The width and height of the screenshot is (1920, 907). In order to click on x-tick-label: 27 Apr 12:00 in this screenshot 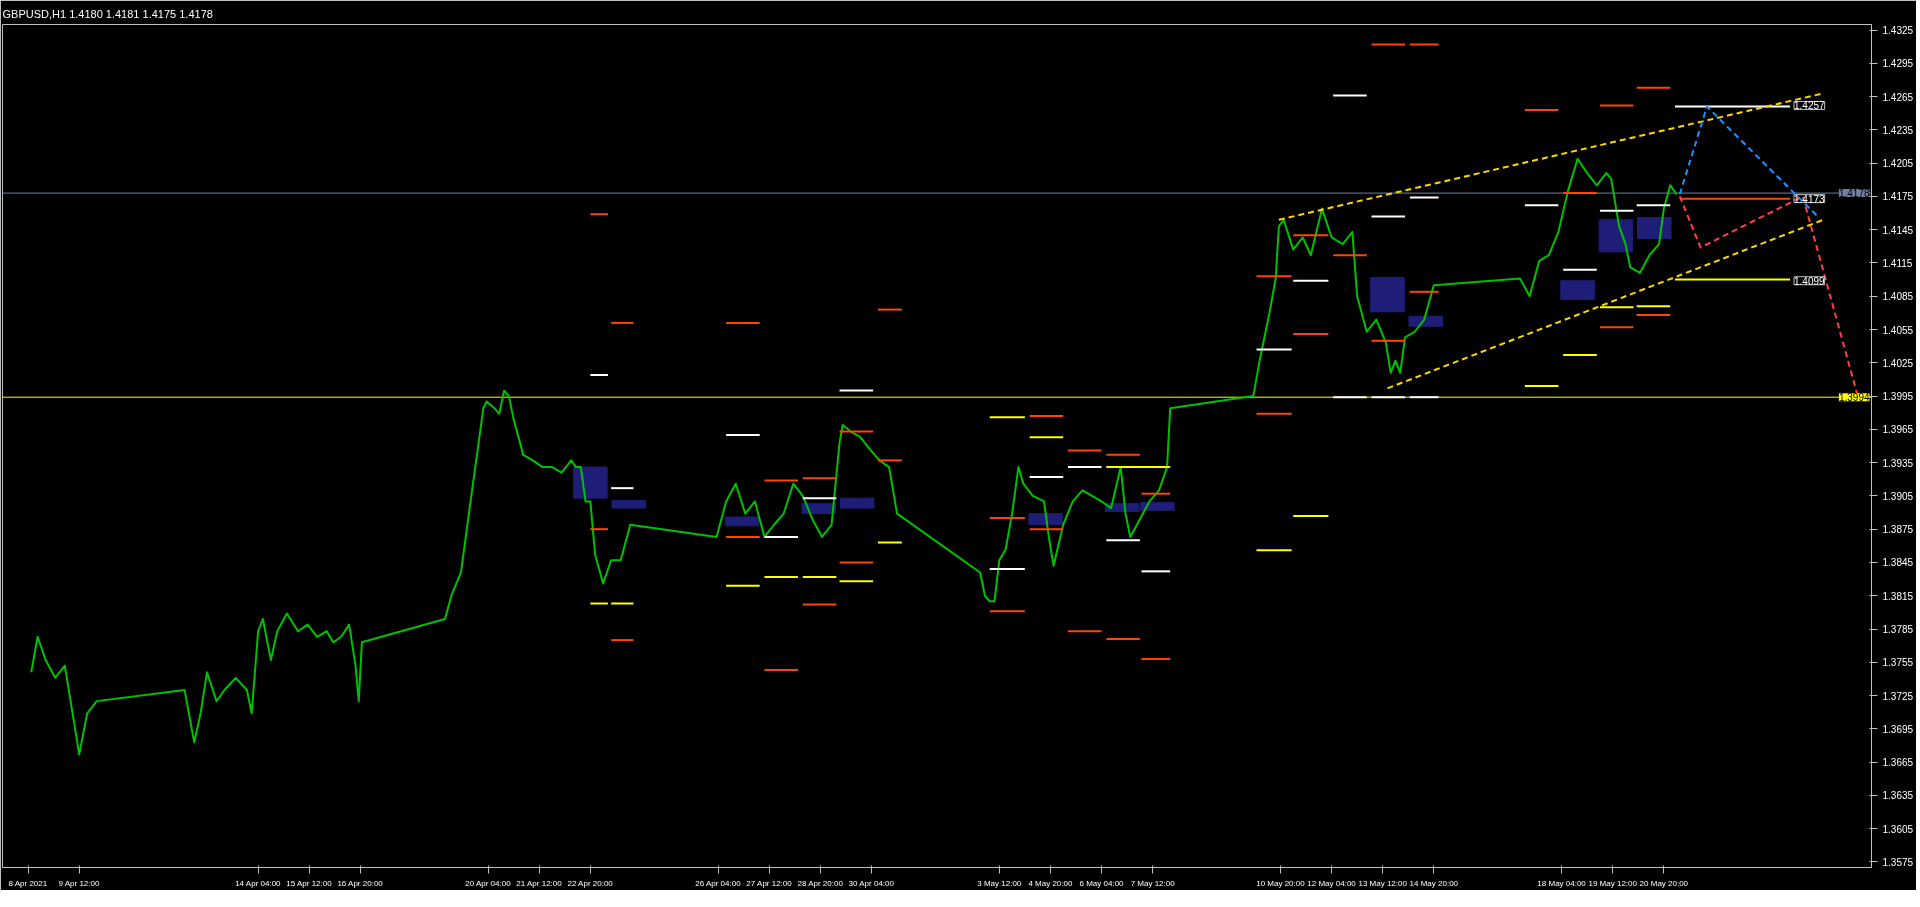, I will do `click(769, 883)`.